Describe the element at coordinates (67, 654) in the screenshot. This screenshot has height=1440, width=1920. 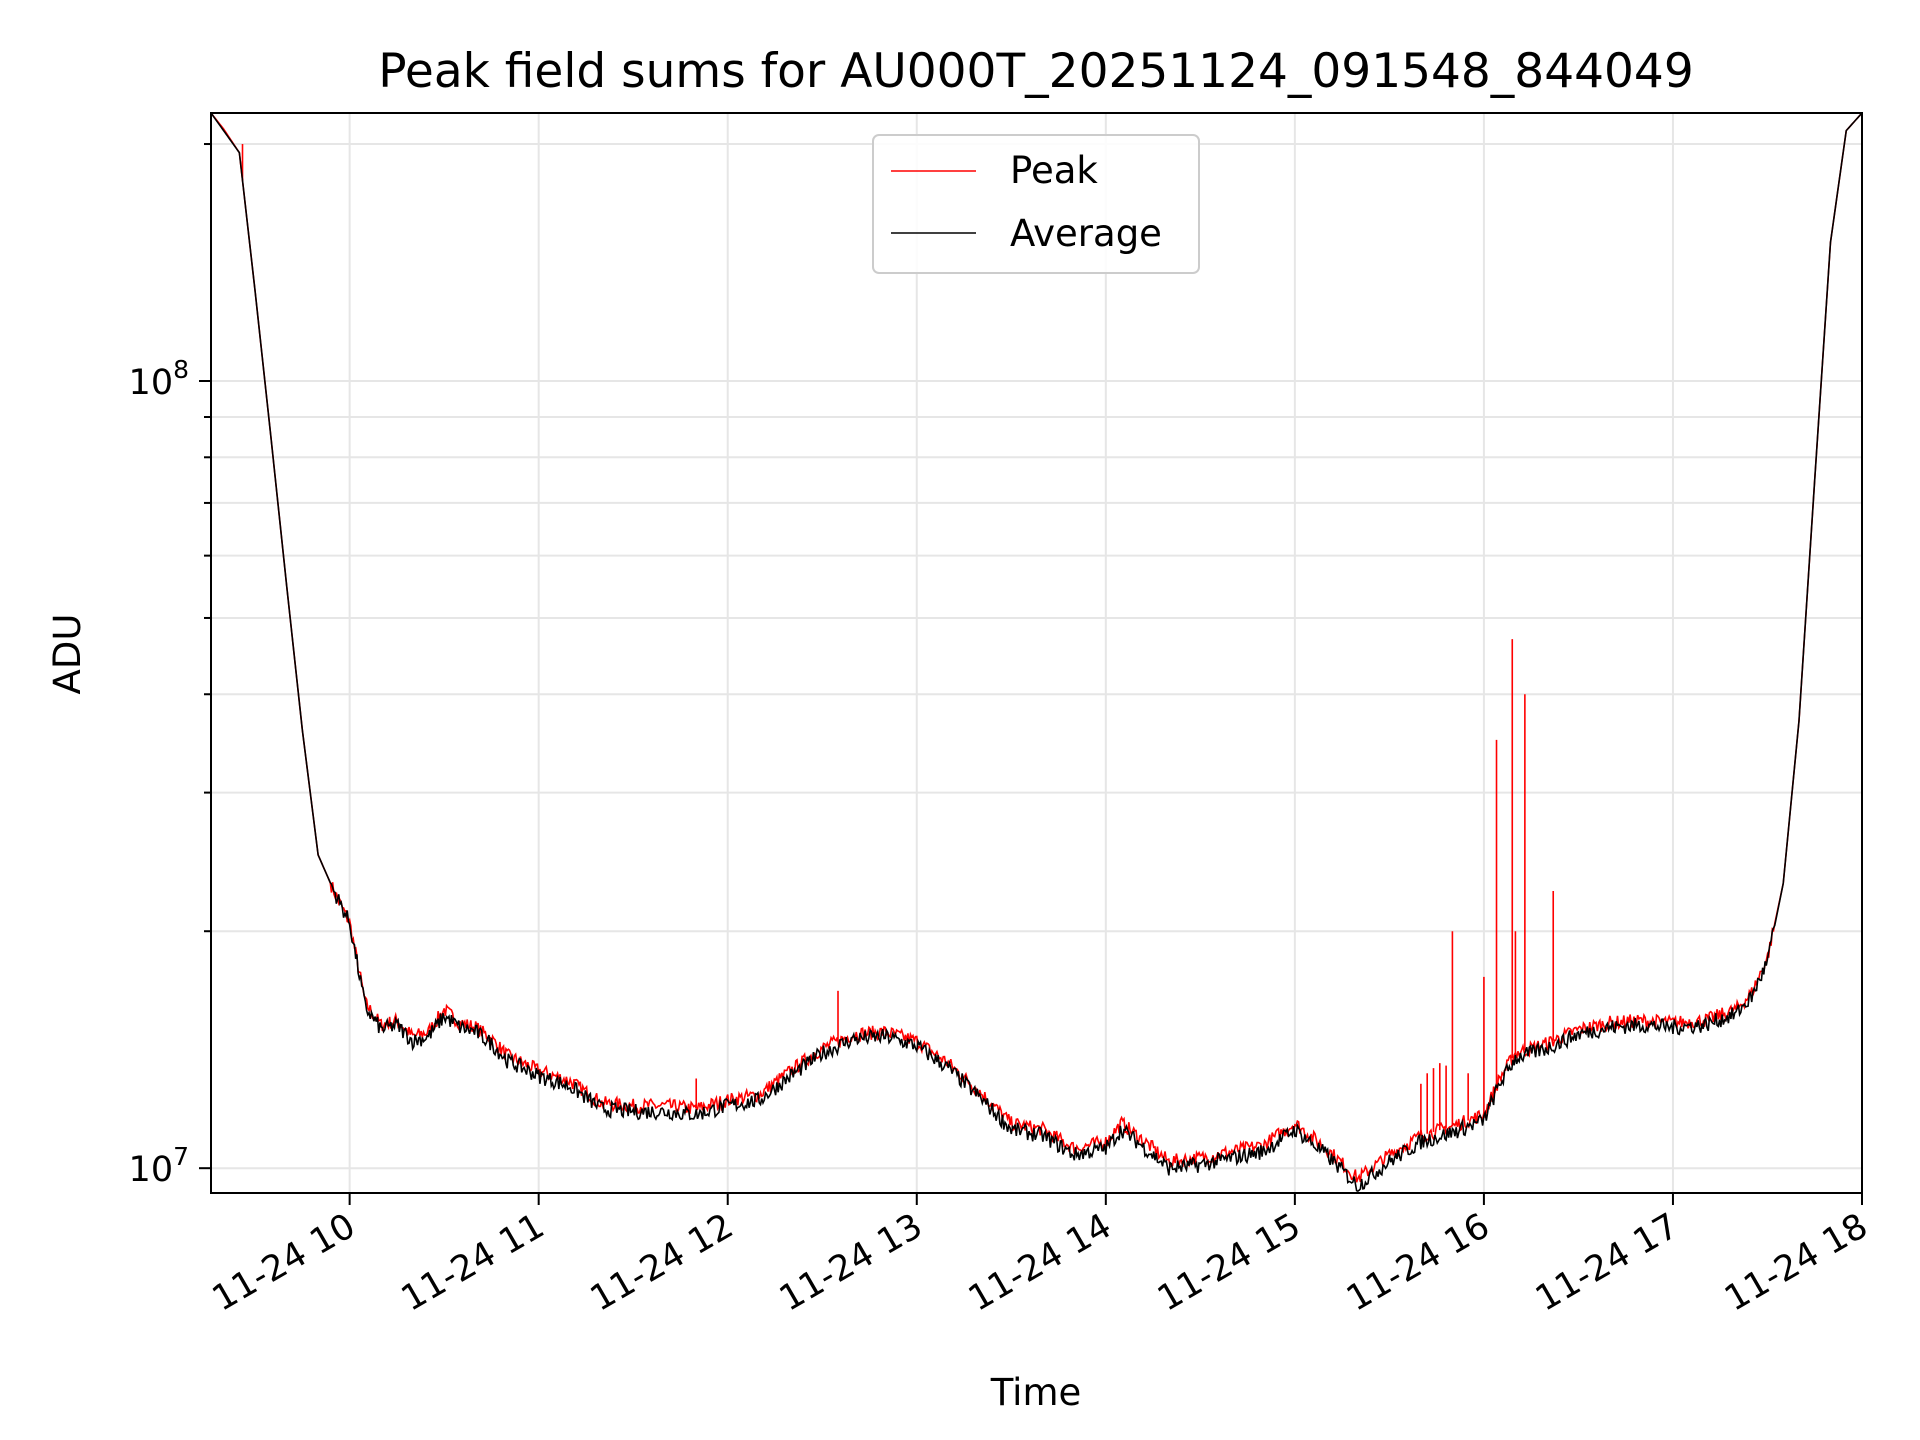
I see `y-axis-label: ADU` at that location.